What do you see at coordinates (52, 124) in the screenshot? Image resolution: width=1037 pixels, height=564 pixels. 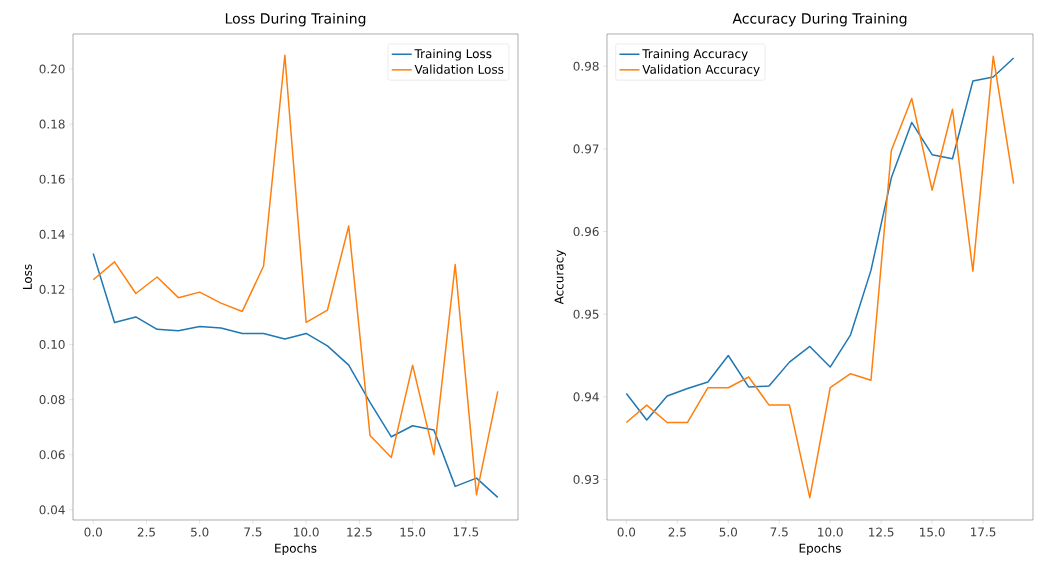 I see `y-tick-label: 0.18` at bounding box center [52, 124].